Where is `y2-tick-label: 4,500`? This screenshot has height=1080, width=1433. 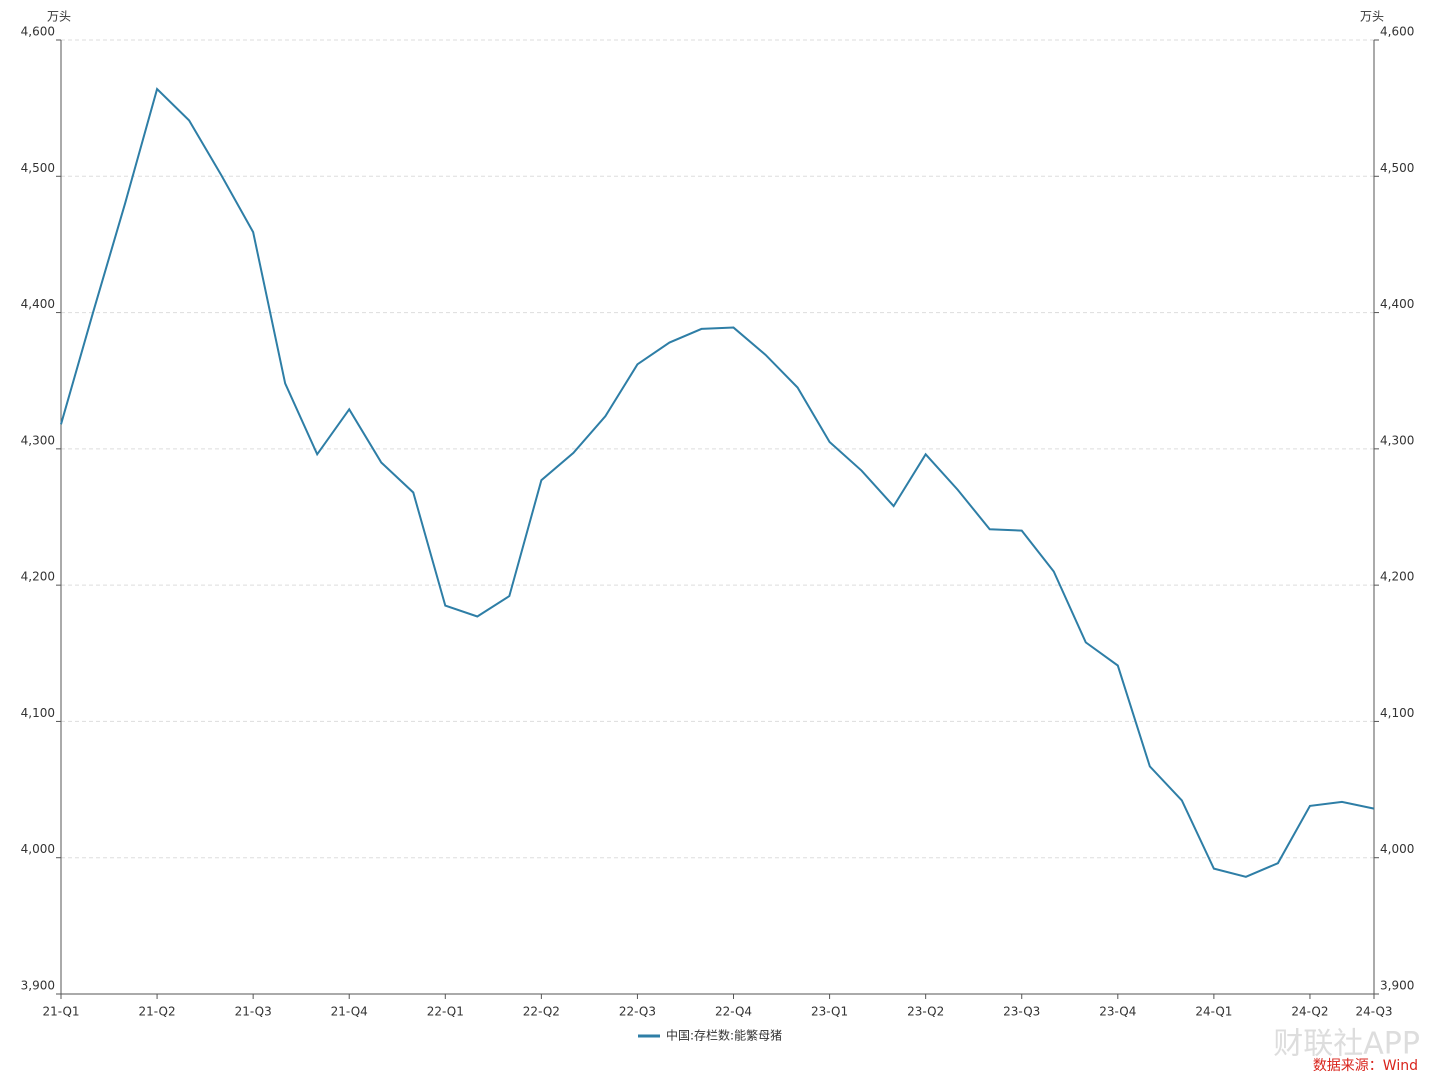
y2-tick-label: 4,500 is located at coordinates (1397, 168).